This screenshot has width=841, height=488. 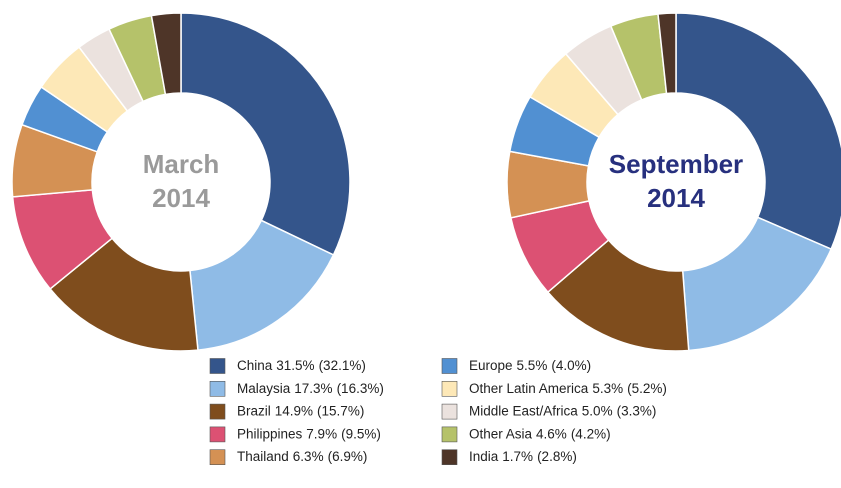 What do you see at coordinates (517, 456) in the screenshot?
I see `legend-value: 1.7%` at bounding box center [517, 456].